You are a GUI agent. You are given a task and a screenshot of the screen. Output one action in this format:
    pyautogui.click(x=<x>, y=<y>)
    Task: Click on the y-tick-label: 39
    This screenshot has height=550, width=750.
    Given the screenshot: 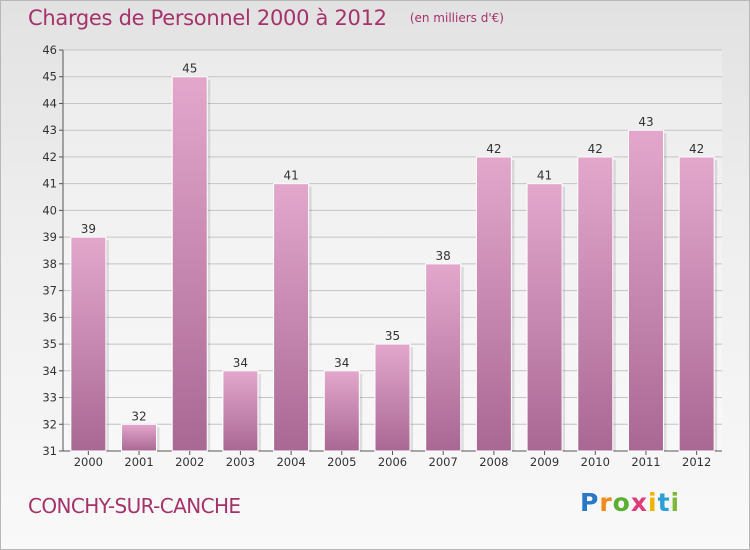 What is the action you would take?
    pyautogui.click(x=49, y=237)
    